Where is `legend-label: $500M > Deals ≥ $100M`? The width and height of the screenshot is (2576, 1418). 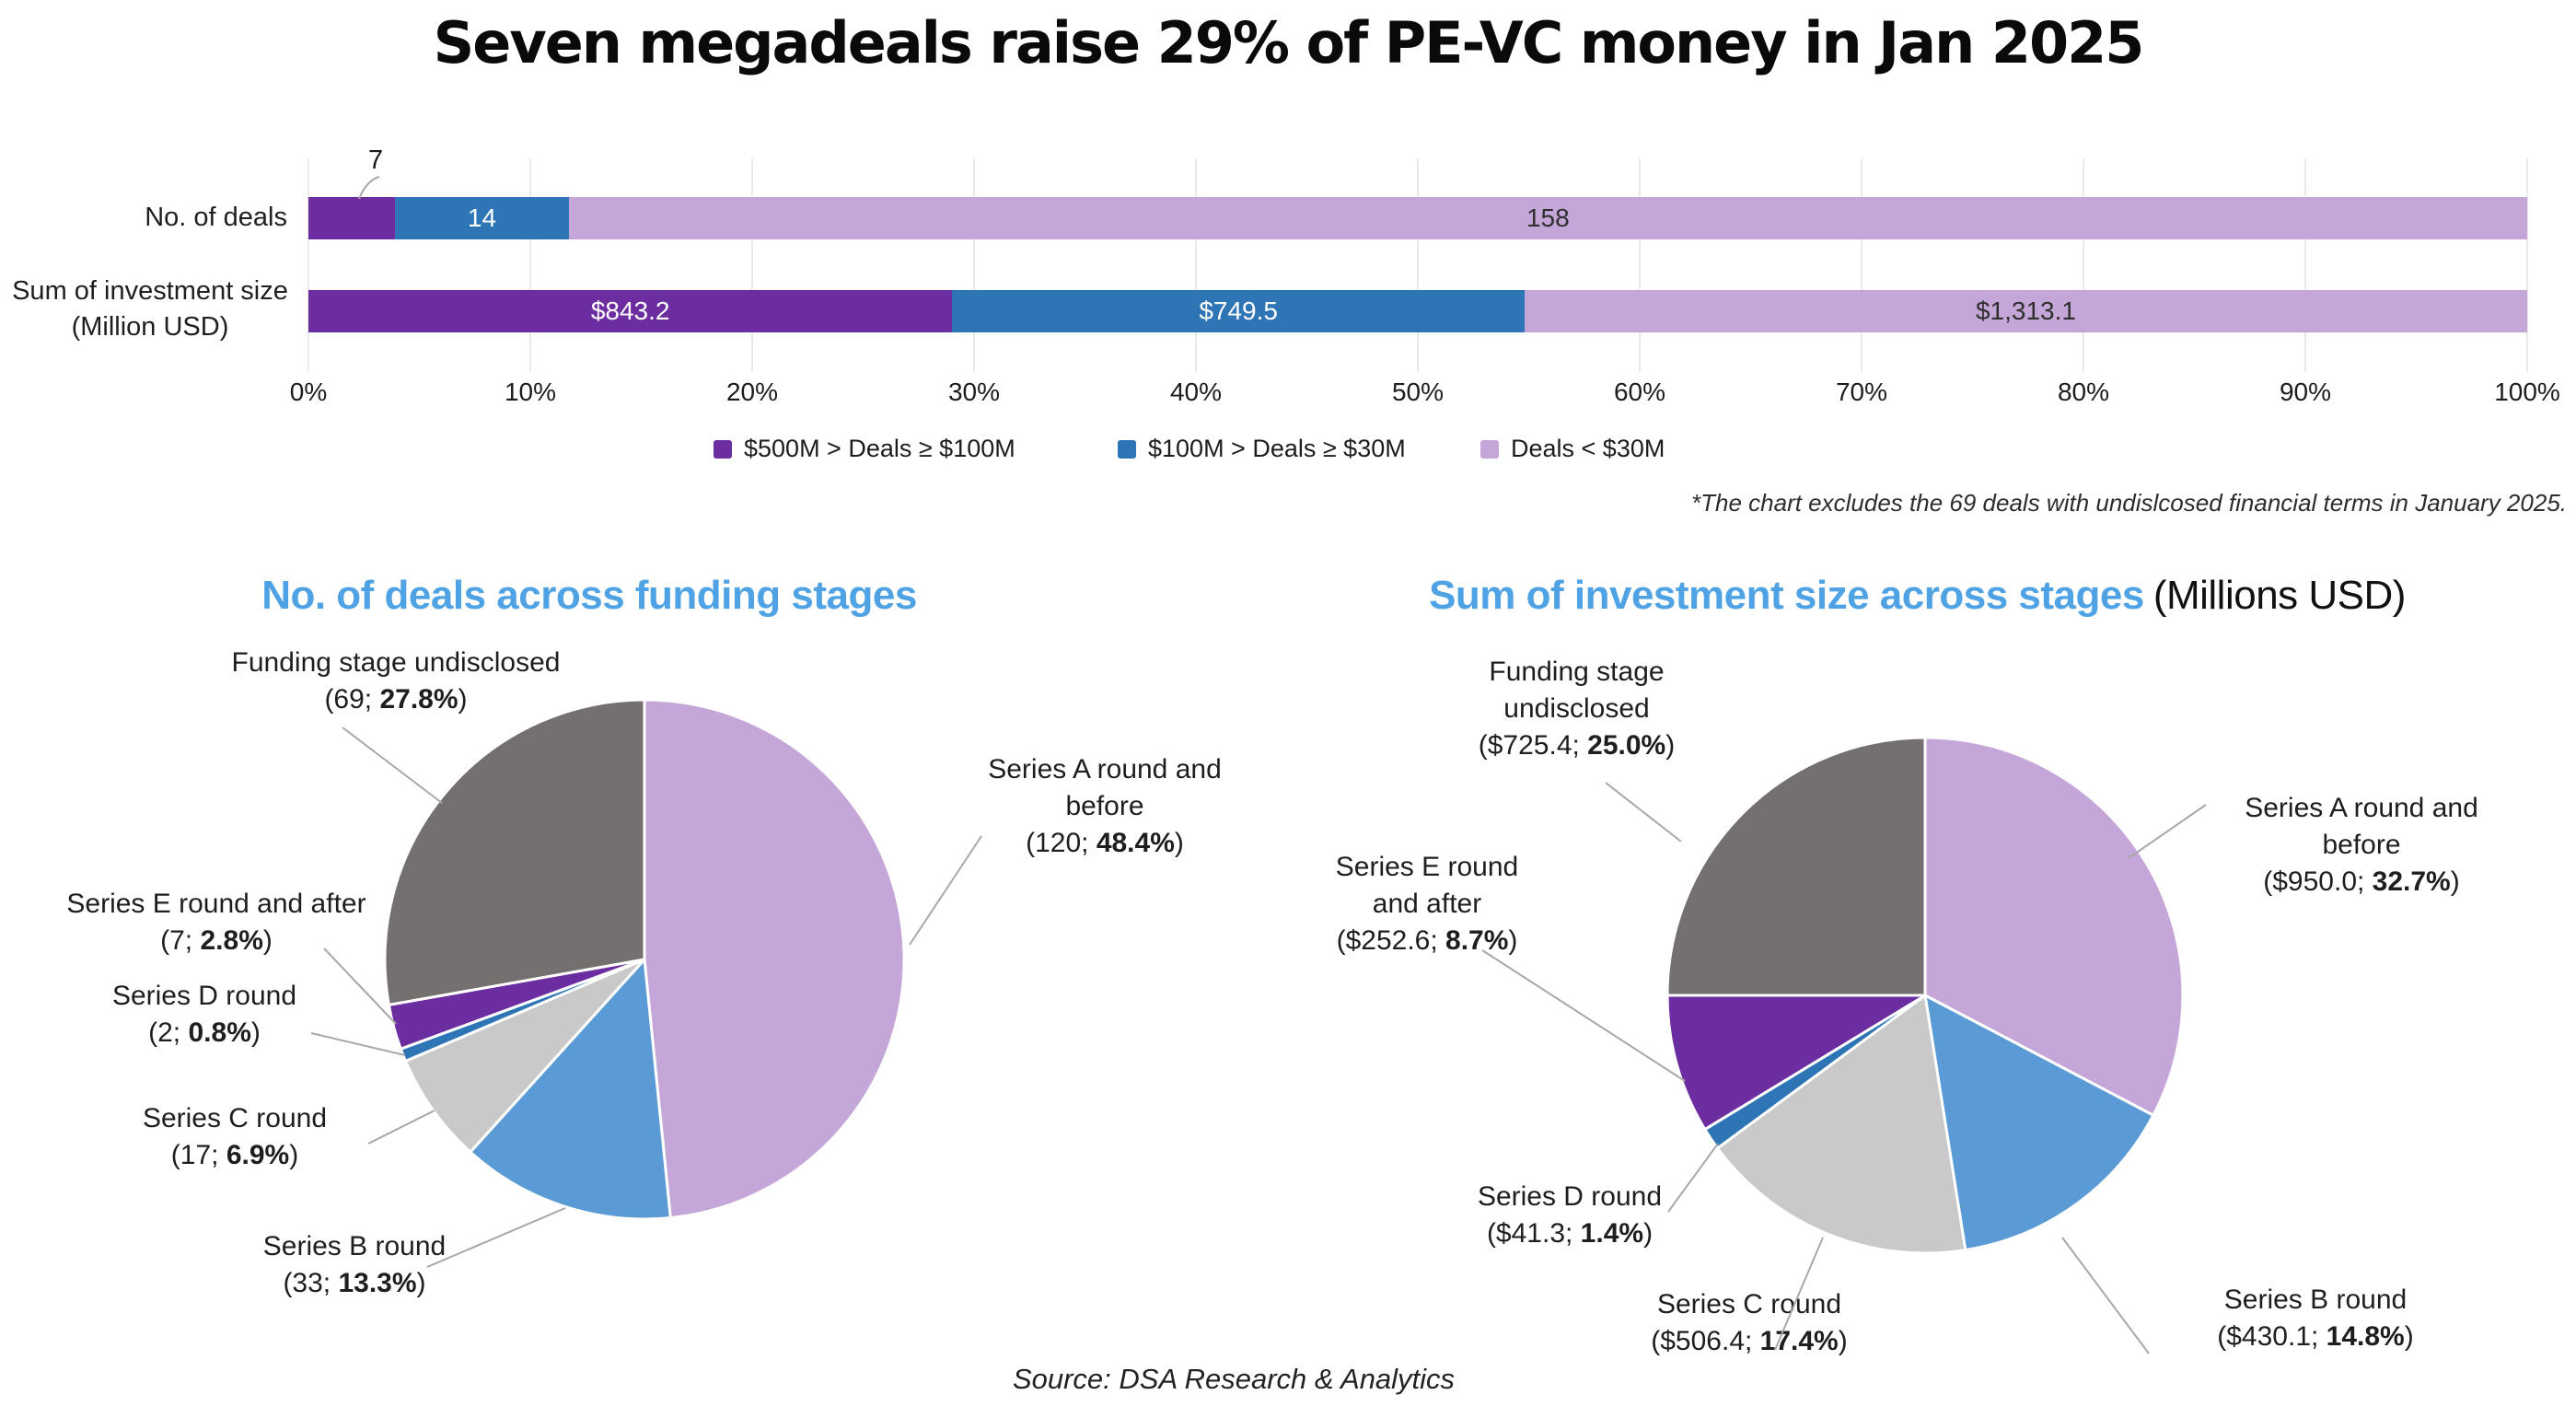 legend-label: $500M > Deals ≥ $100M is located at coordinates (879, 449).